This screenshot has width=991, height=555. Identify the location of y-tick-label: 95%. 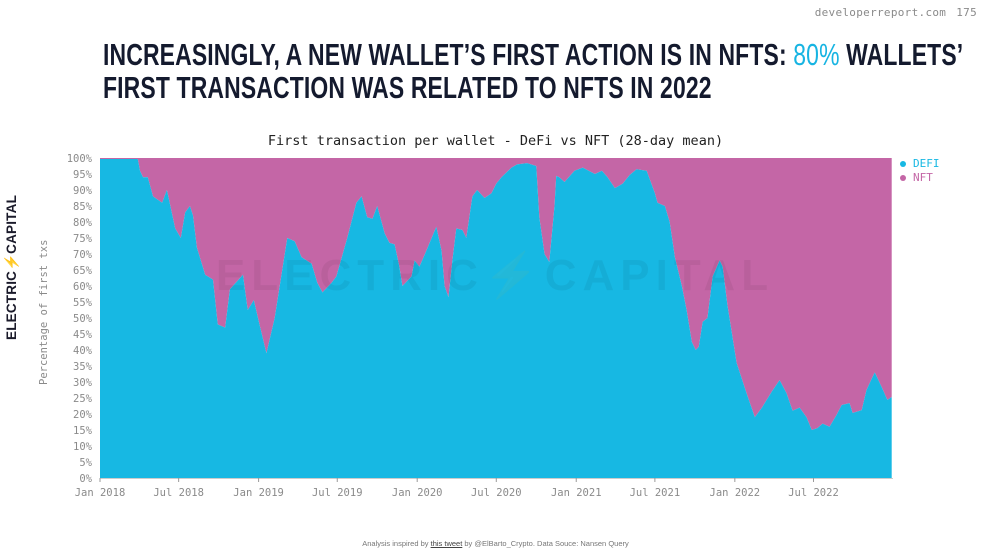
(83, 175).